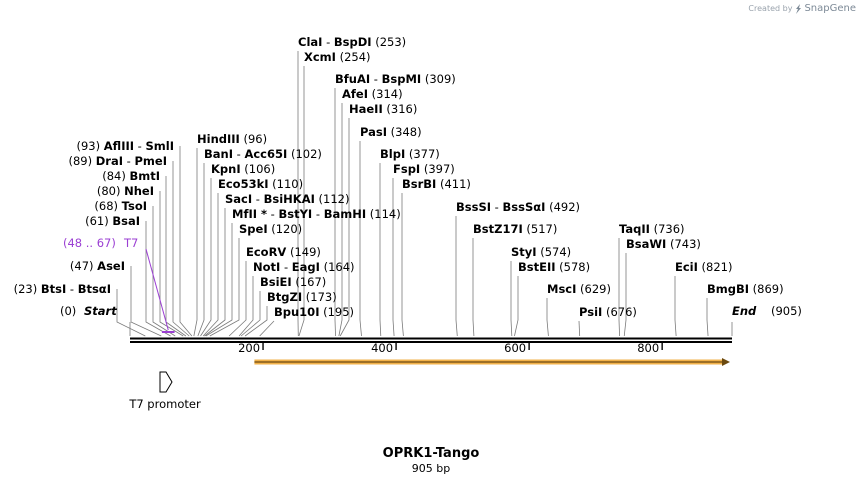  I want to click on enzyme-label-spei: SpeI (120), so click(270, 229).